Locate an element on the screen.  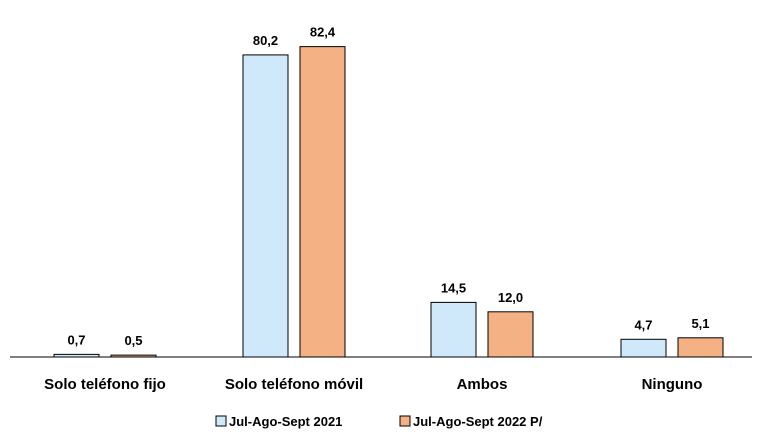
category-label-2: Solo teléfono móvil is located at coordinates (294, 384).